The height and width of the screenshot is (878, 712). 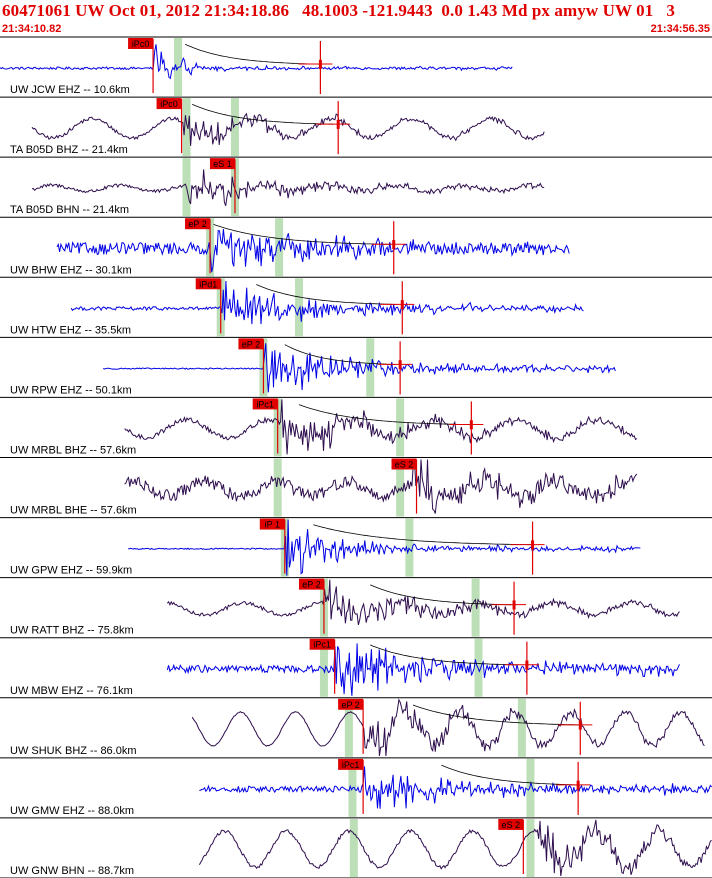 I want to click on station-label: UW GPW EHZ -- 59.9km, so click(x=71, y=571).